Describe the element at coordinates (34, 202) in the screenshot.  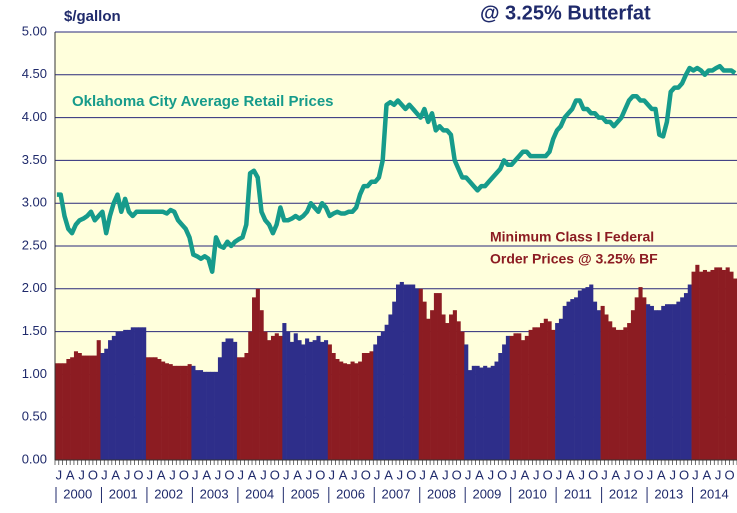
I see `y-tick-label: 3.00` at that location.